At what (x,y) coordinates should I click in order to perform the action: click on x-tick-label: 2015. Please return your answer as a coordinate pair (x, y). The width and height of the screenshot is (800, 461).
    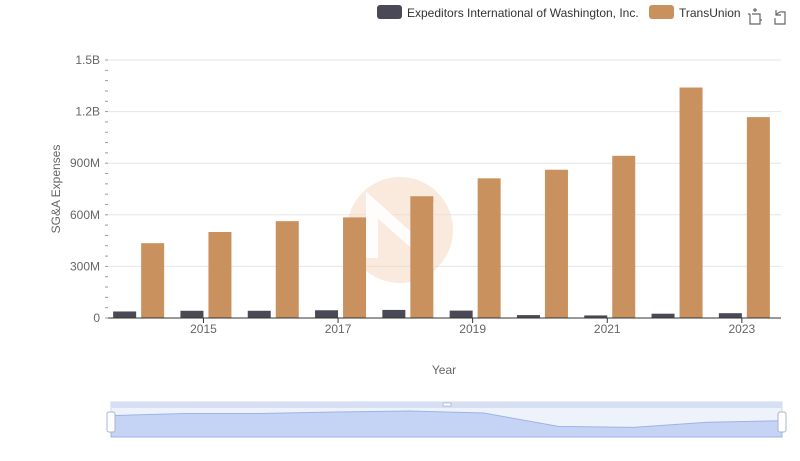
    Looking at the image, I should click on (203, 329).